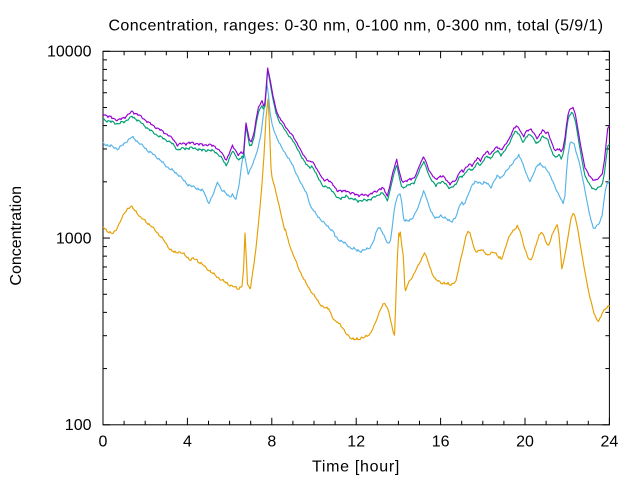  Describe the element at coordinates (16, 236) in the screenshot. I see `svg-text: Concentration` at that location.